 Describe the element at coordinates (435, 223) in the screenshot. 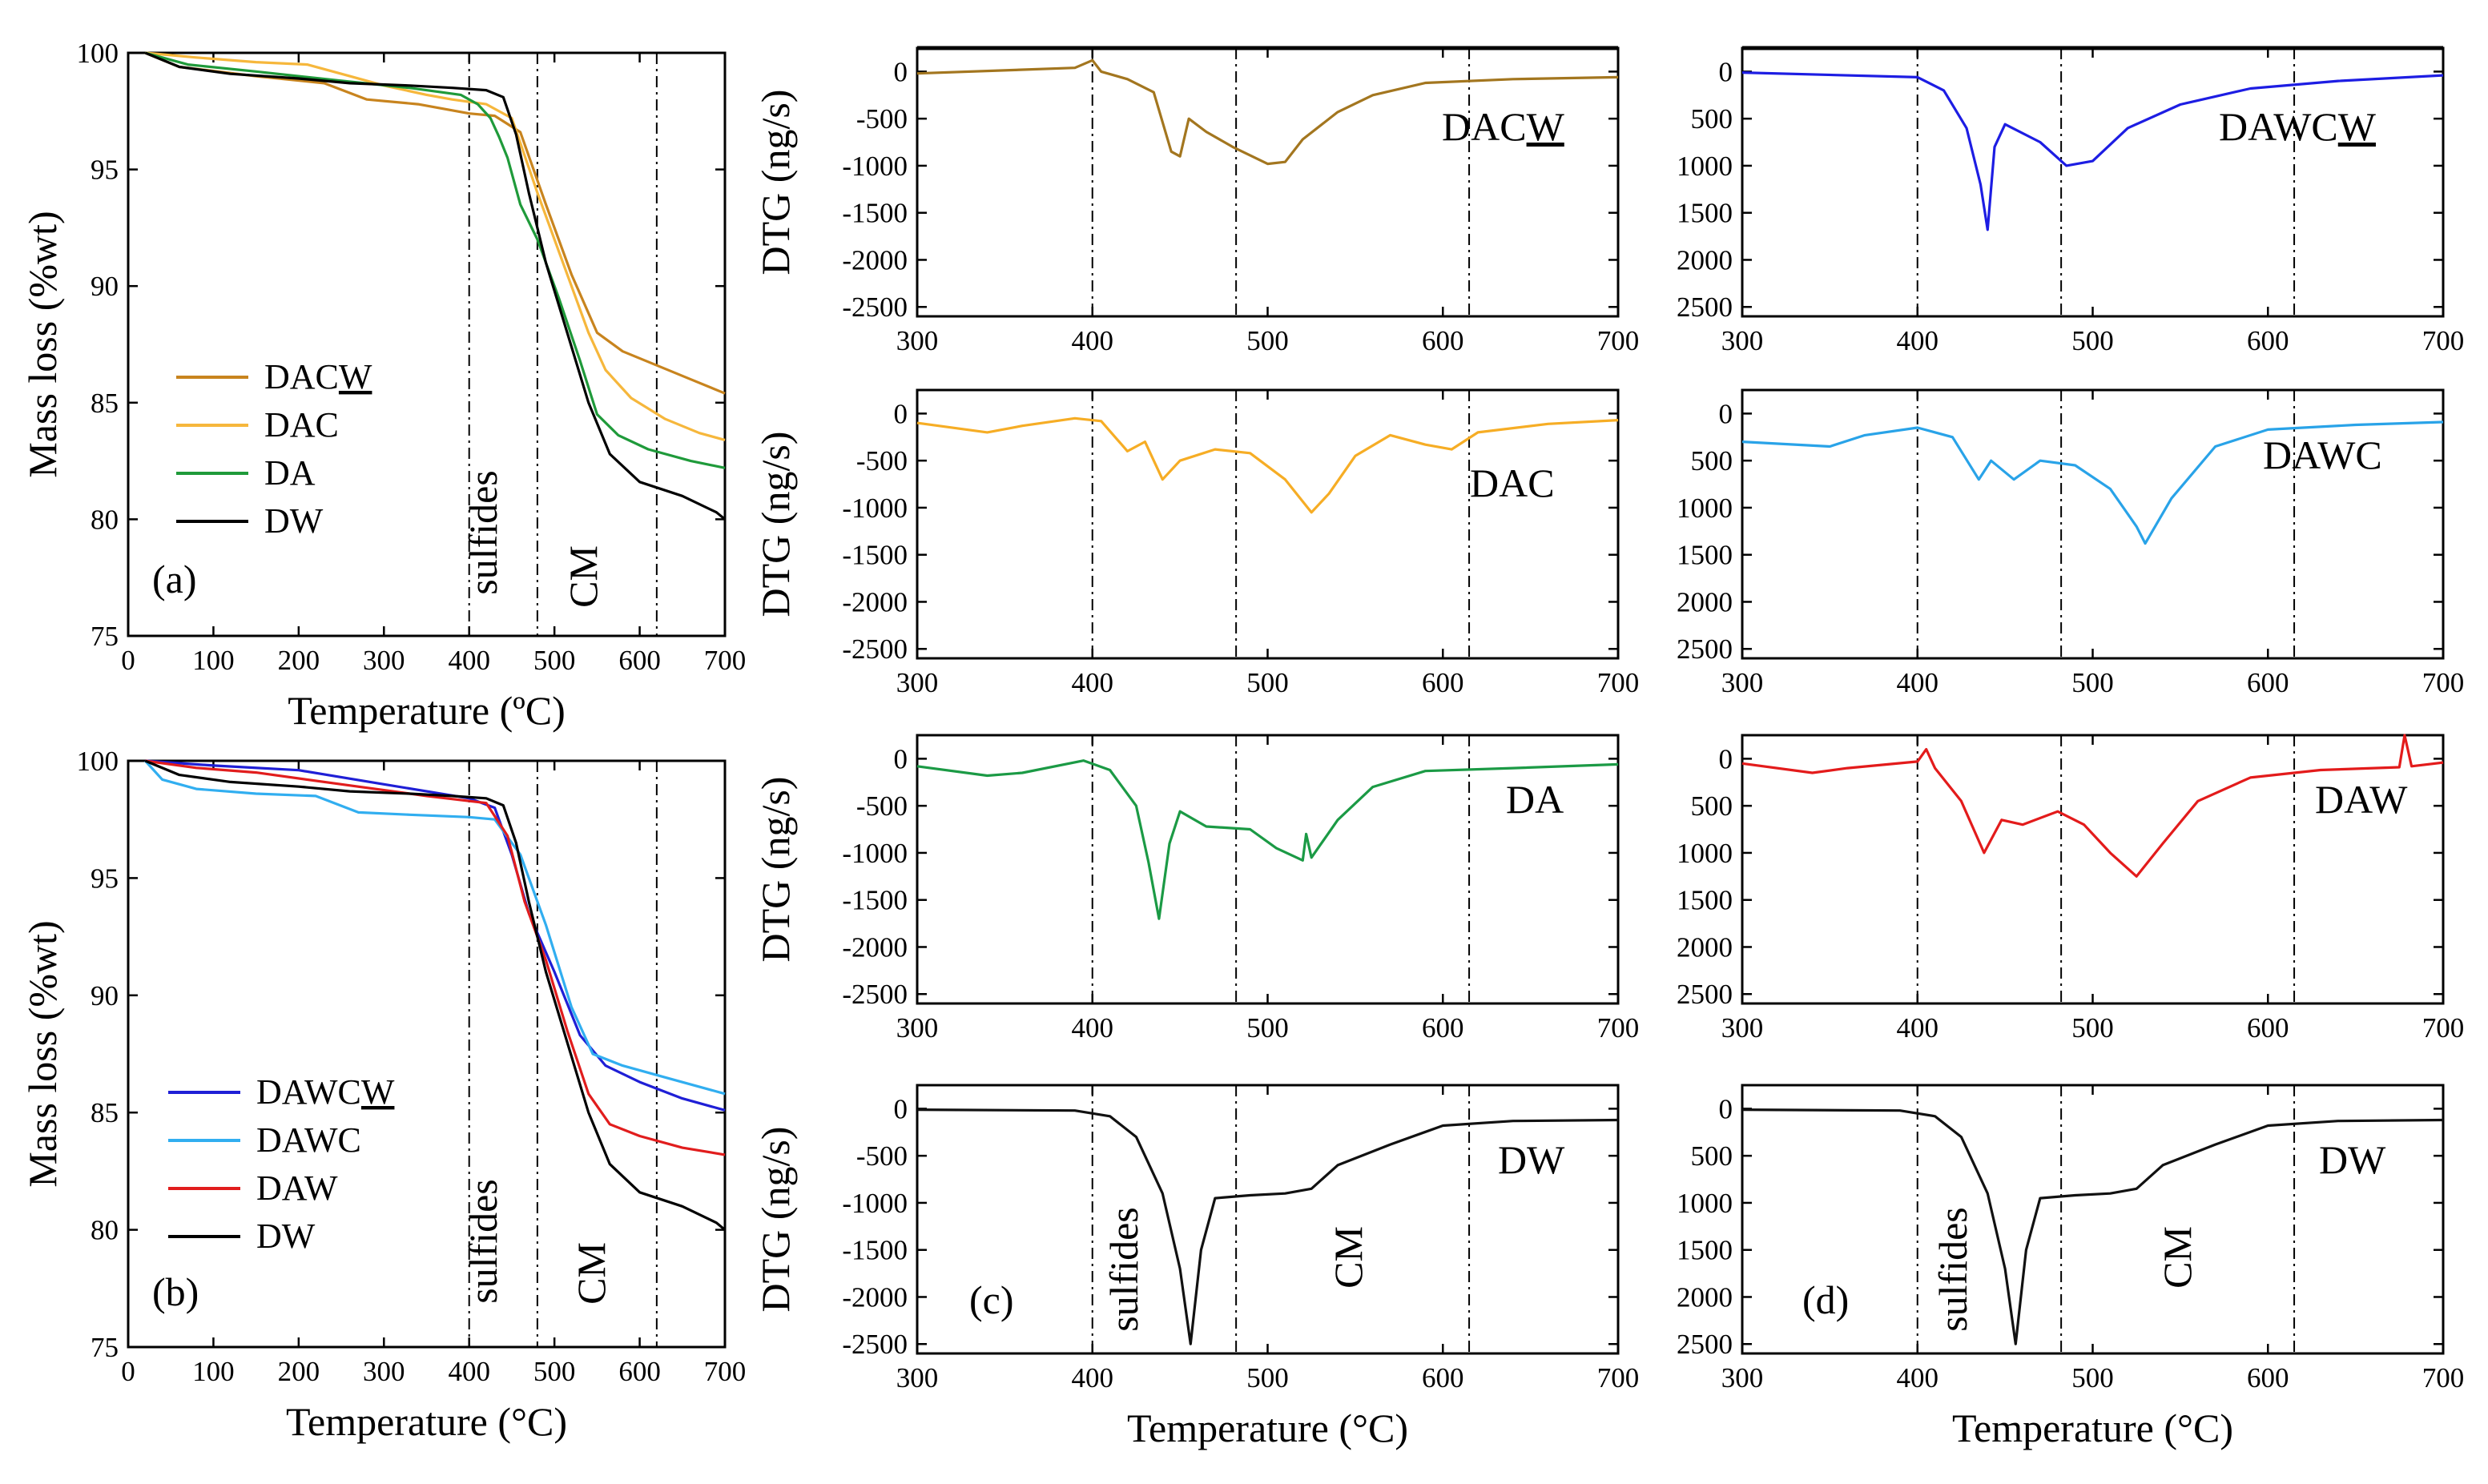

I see `series-line-DACW` at that location.